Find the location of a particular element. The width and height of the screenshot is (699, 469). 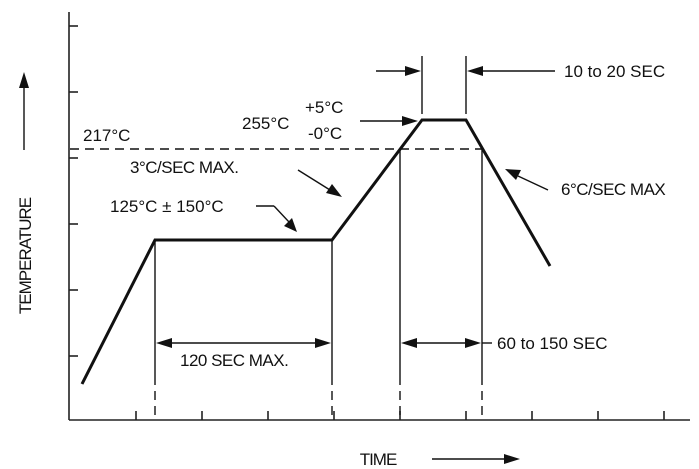

liquidus-time-dimension is located at coordinates (446, 343).